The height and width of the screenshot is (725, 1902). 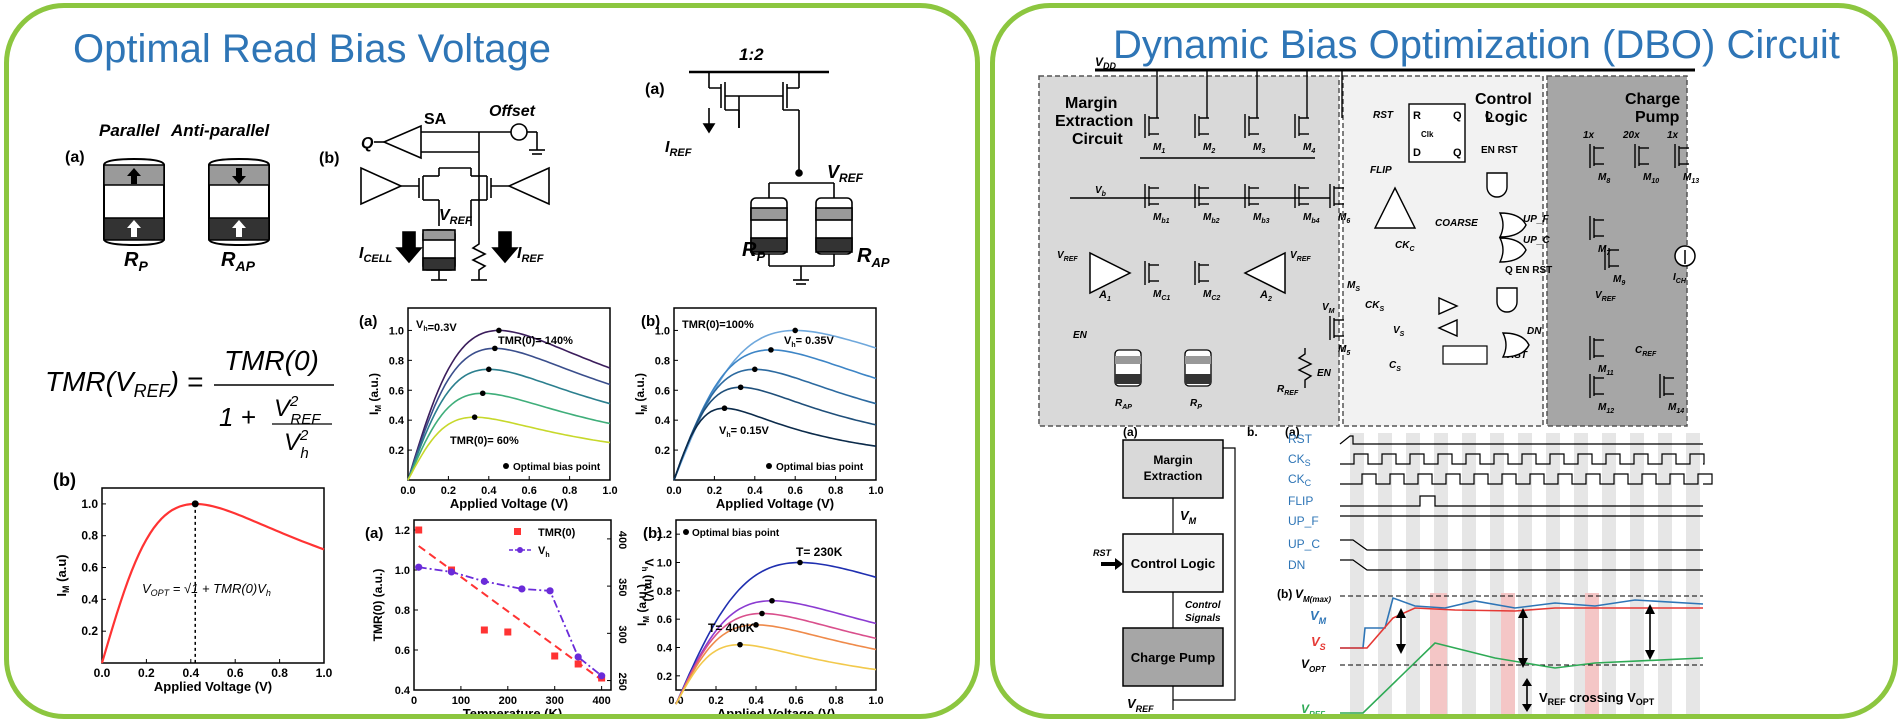 What do you see at coordinates (402, 571) in the screenshot?
I see `y-tick-label: 1.0` at bounding box center [402, 571].